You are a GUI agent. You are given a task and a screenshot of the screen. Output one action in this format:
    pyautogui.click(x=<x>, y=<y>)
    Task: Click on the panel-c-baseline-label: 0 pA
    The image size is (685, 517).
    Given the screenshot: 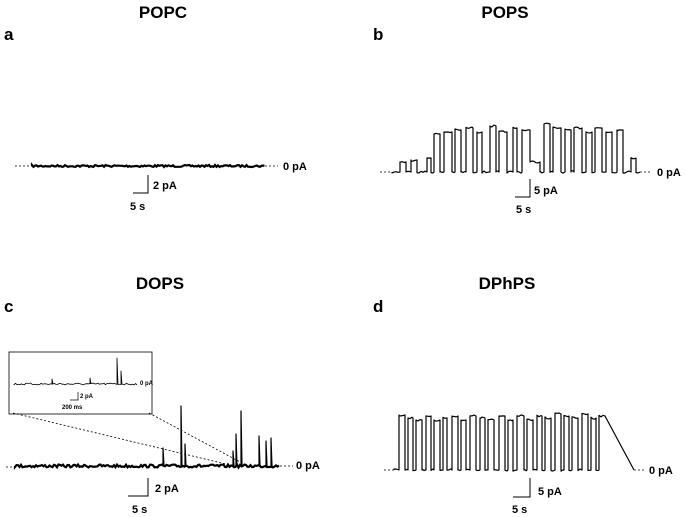 What is the action you would take?
    pyautogui.click(x=308, y=466)
    